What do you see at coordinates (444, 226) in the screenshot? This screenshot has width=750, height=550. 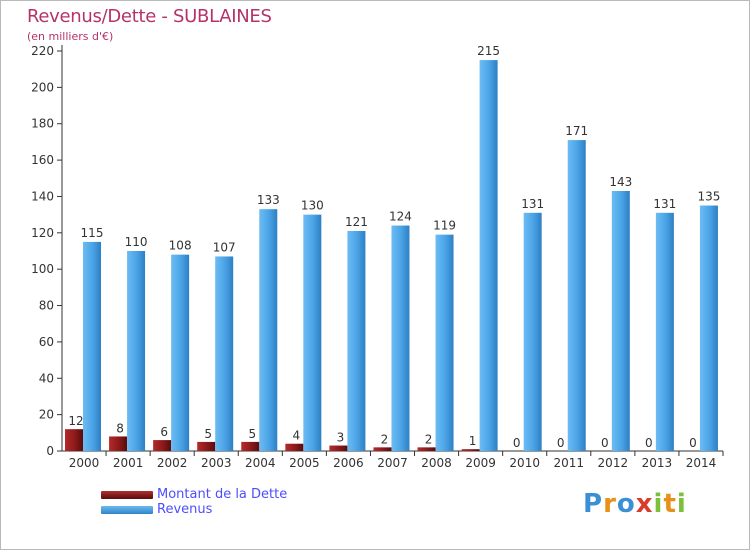 I see `data-label-revenus: 119` at bounding box center [444, 226].